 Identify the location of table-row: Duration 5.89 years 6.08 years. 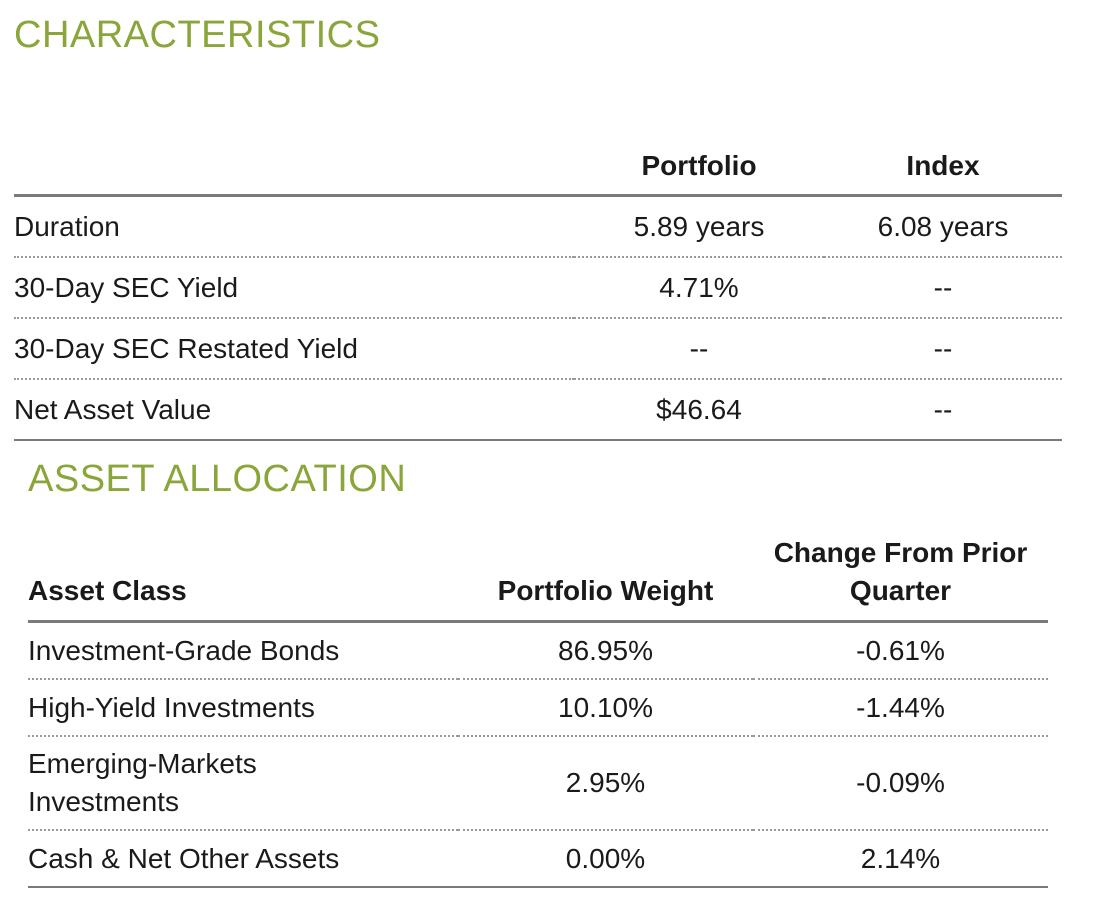
(538, 226).